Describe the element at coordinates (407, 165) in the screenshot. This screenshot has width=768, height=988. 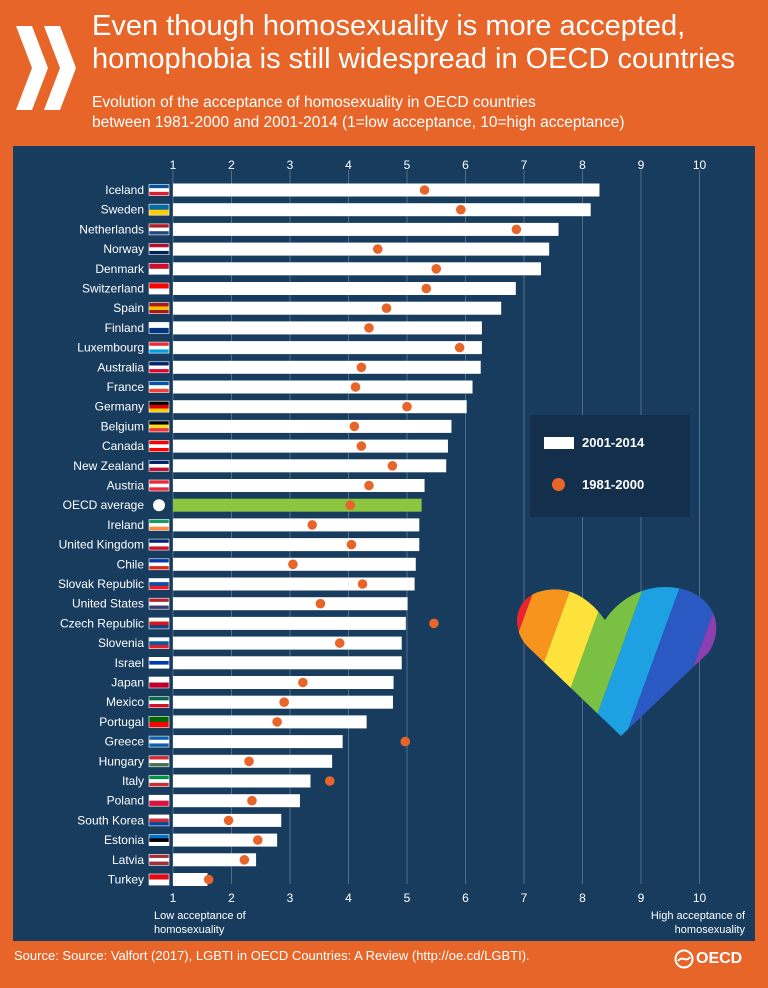
I see `top-tick-label: 5` at that location.